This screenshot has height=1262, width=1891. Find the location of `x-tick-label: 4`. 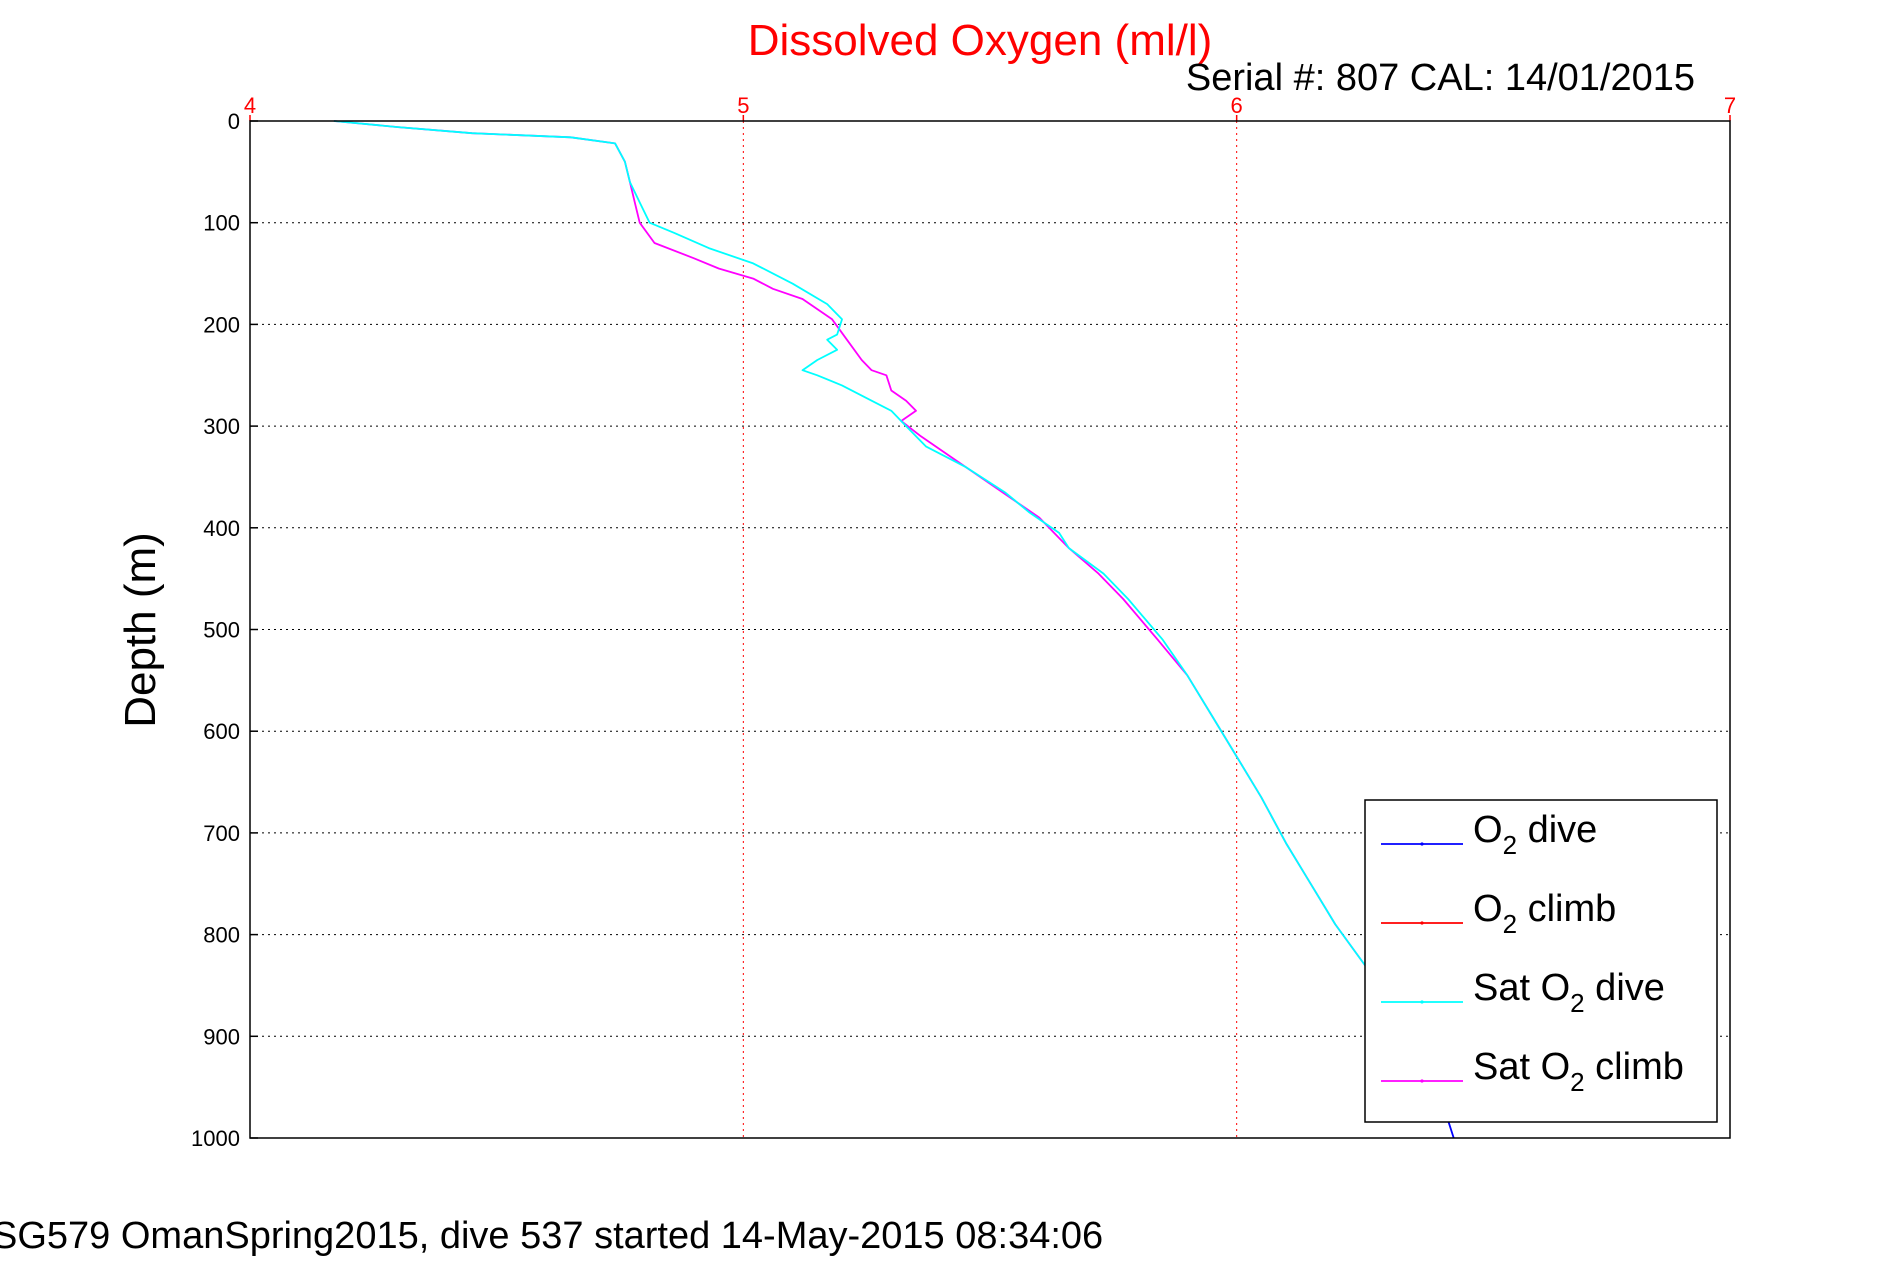

x-tick-label: 4 is located at coordinates (250, 105).